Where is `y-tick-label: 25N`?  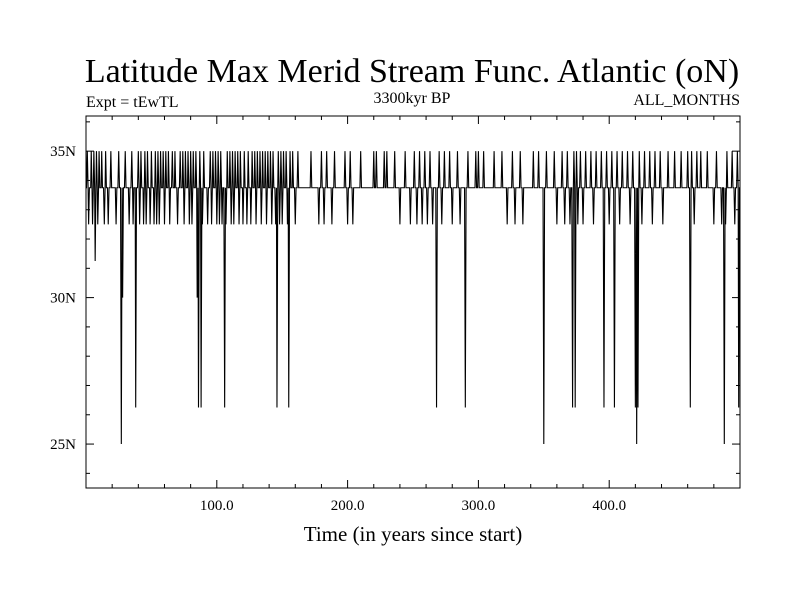
y-tick-label: 25N is located at coordinates (63, 445).